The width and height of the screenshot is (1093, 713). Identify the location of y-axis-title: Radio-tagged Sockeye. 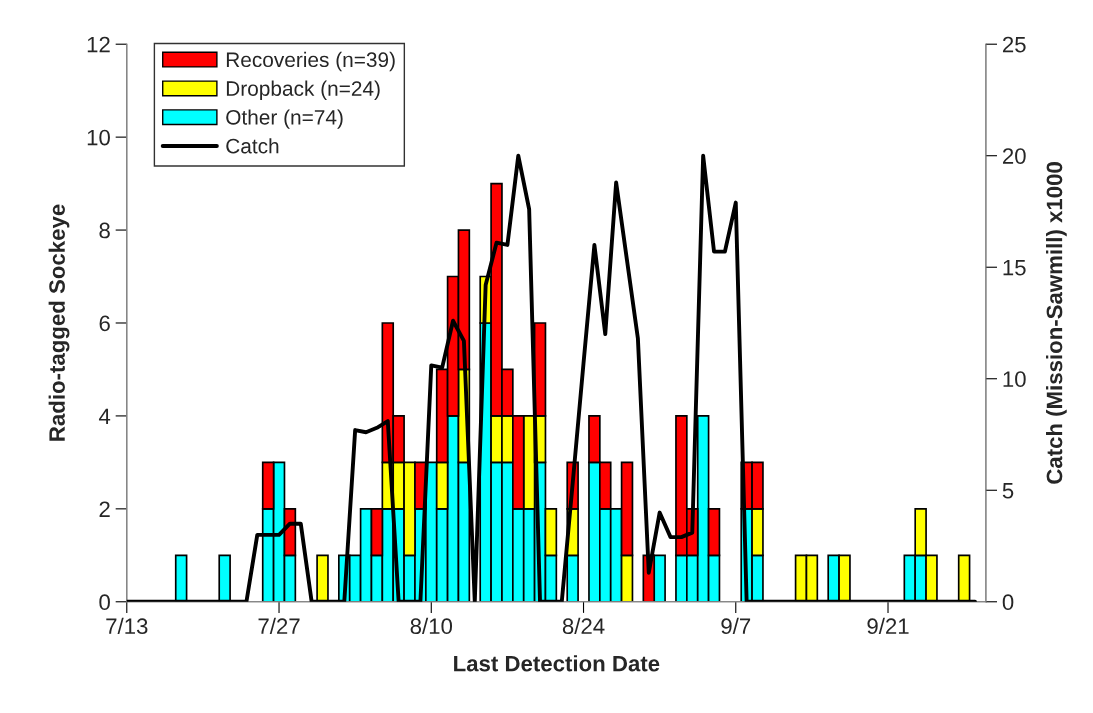
(59, 322).